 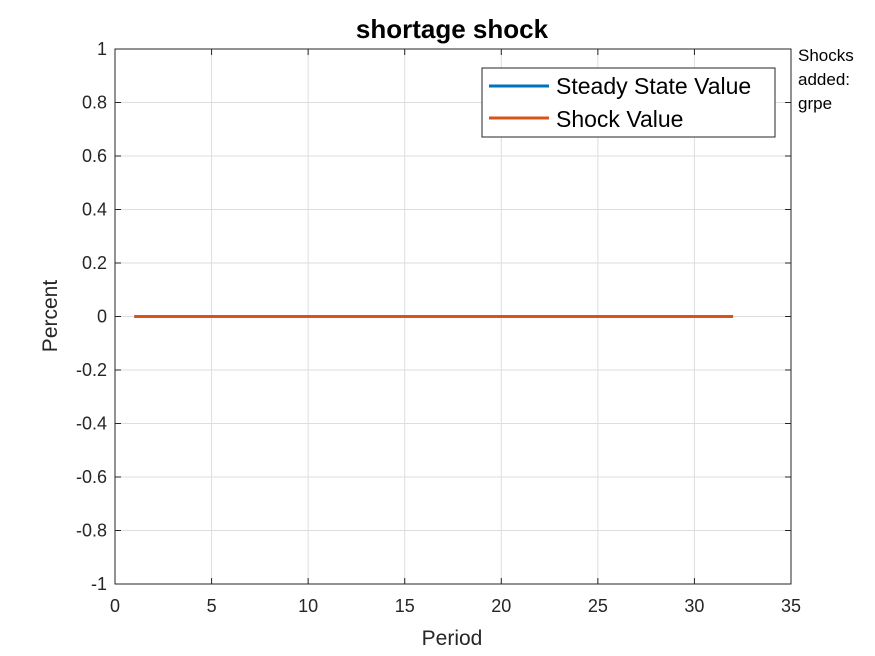 What do you see at coordinates (405, 606) in the screenshot?
I see `x-tick-label: 15` at bounding box center [405, 606].